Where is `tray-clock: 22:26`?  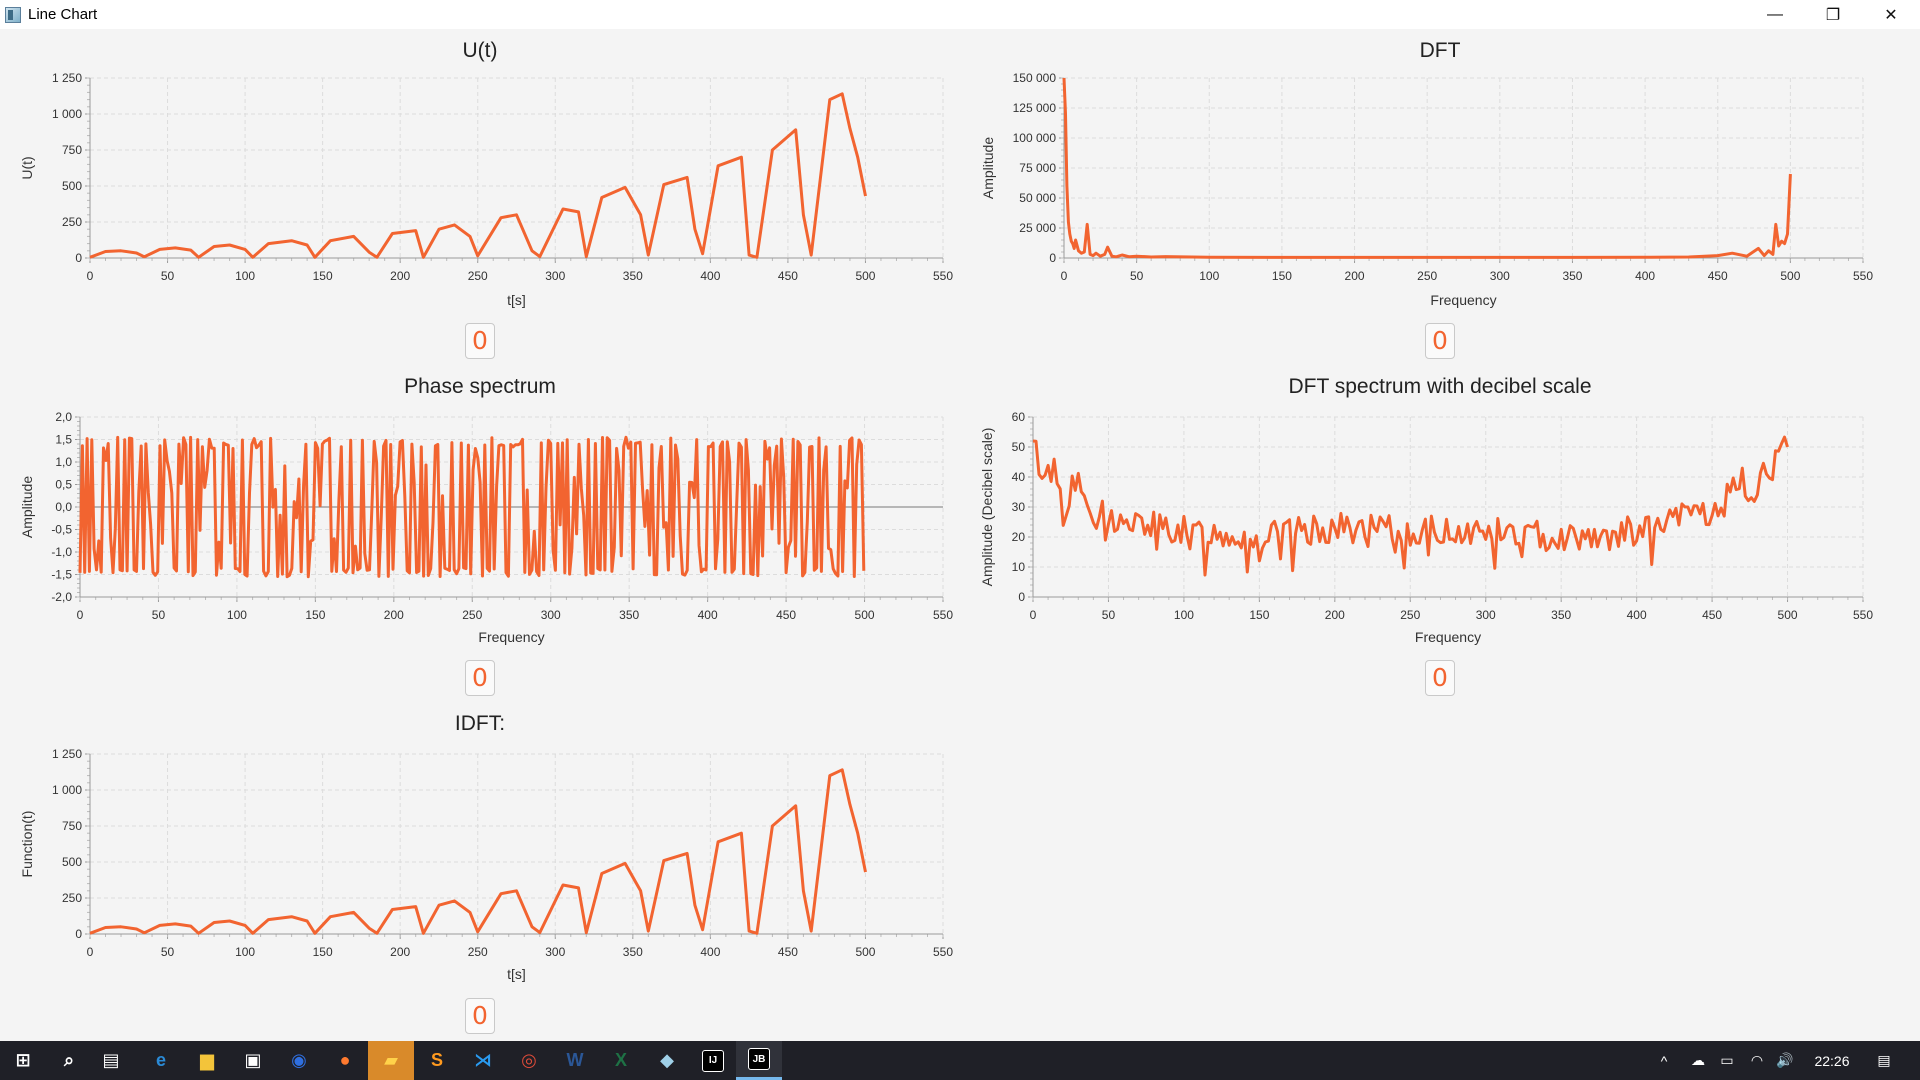 tray-clock: 22:26 is located at coordinates (1832, 1060).